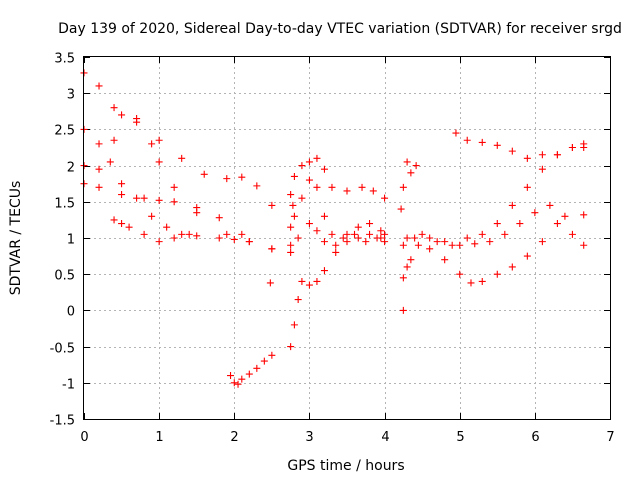 The height and width of the screenshot is (480, 640). I want to click on x-tick-label: 0, so click(84, 437).